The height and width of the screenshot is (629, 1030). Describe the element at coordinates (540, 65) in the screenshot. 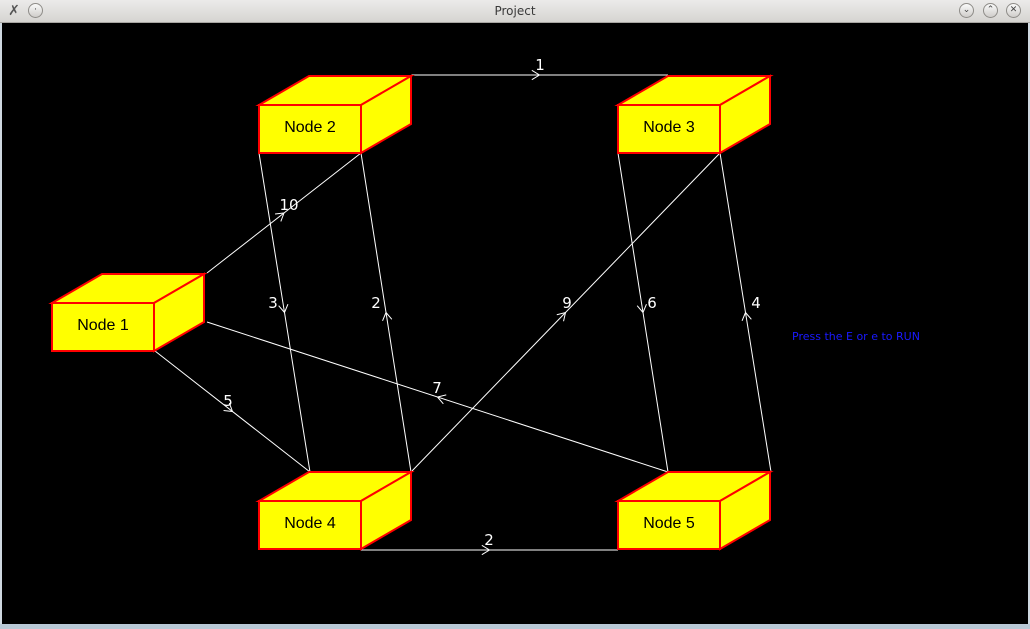

I see `edge-weight-label: 1` at that location.